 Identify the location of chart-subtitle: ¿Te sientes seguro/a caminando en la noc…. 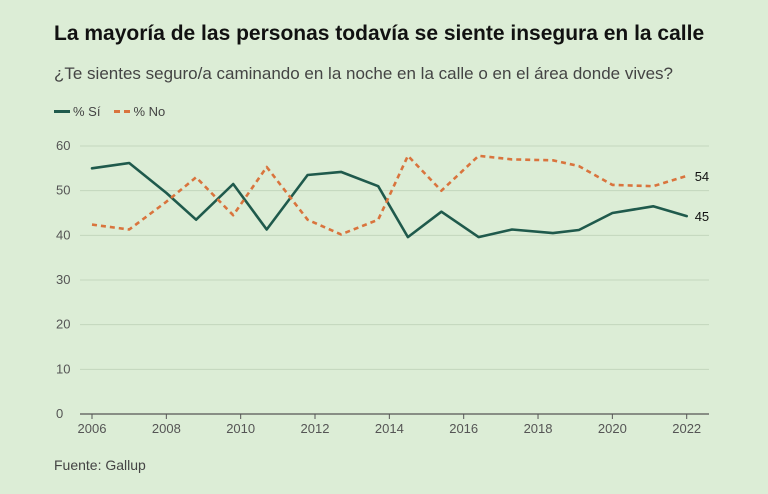
(364, 73).